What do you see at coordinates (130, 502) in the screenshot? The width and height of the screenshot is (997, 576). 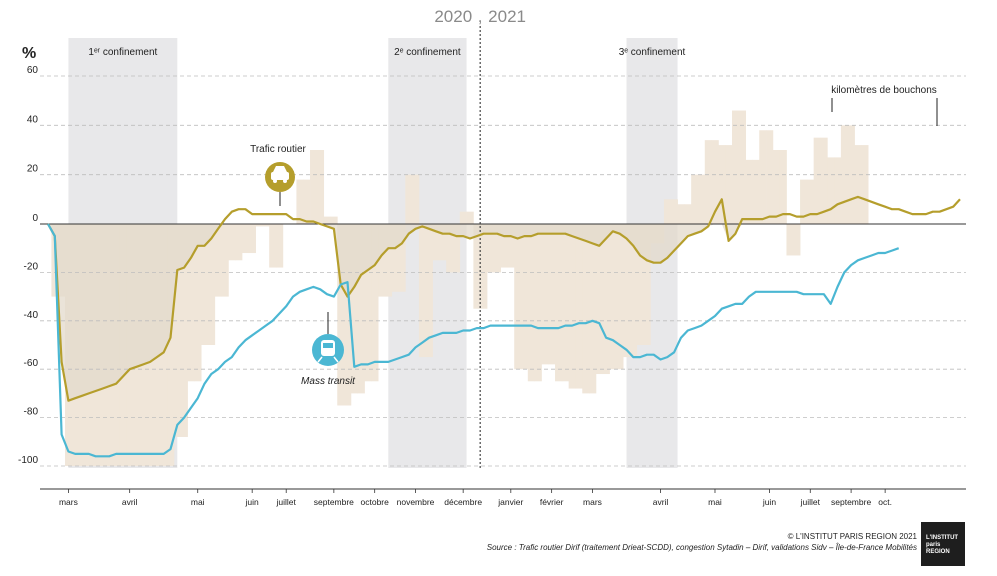 I see `x-tick-label: avril` at bounding box center [130, 502].